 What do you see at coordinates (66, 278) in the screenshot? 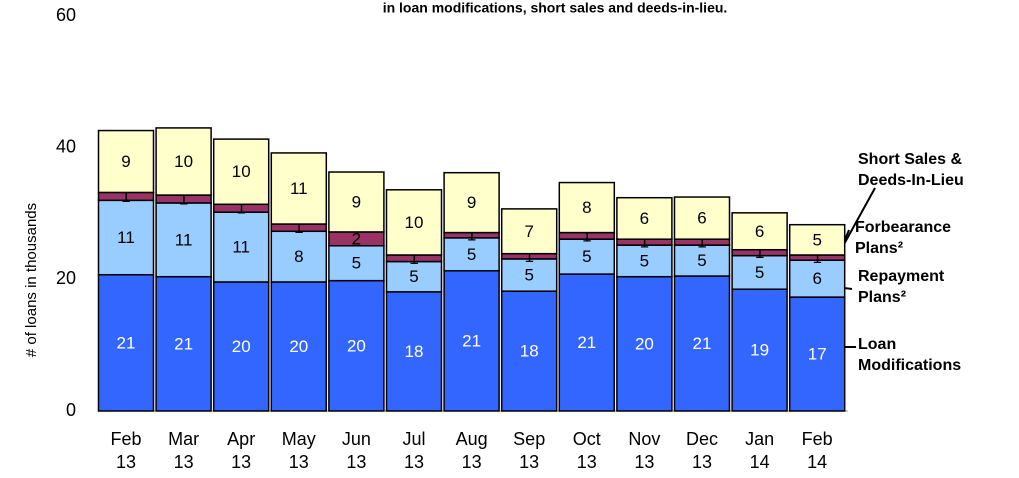
I see `y-tick-label: 20` at bounding box center [66, 278].